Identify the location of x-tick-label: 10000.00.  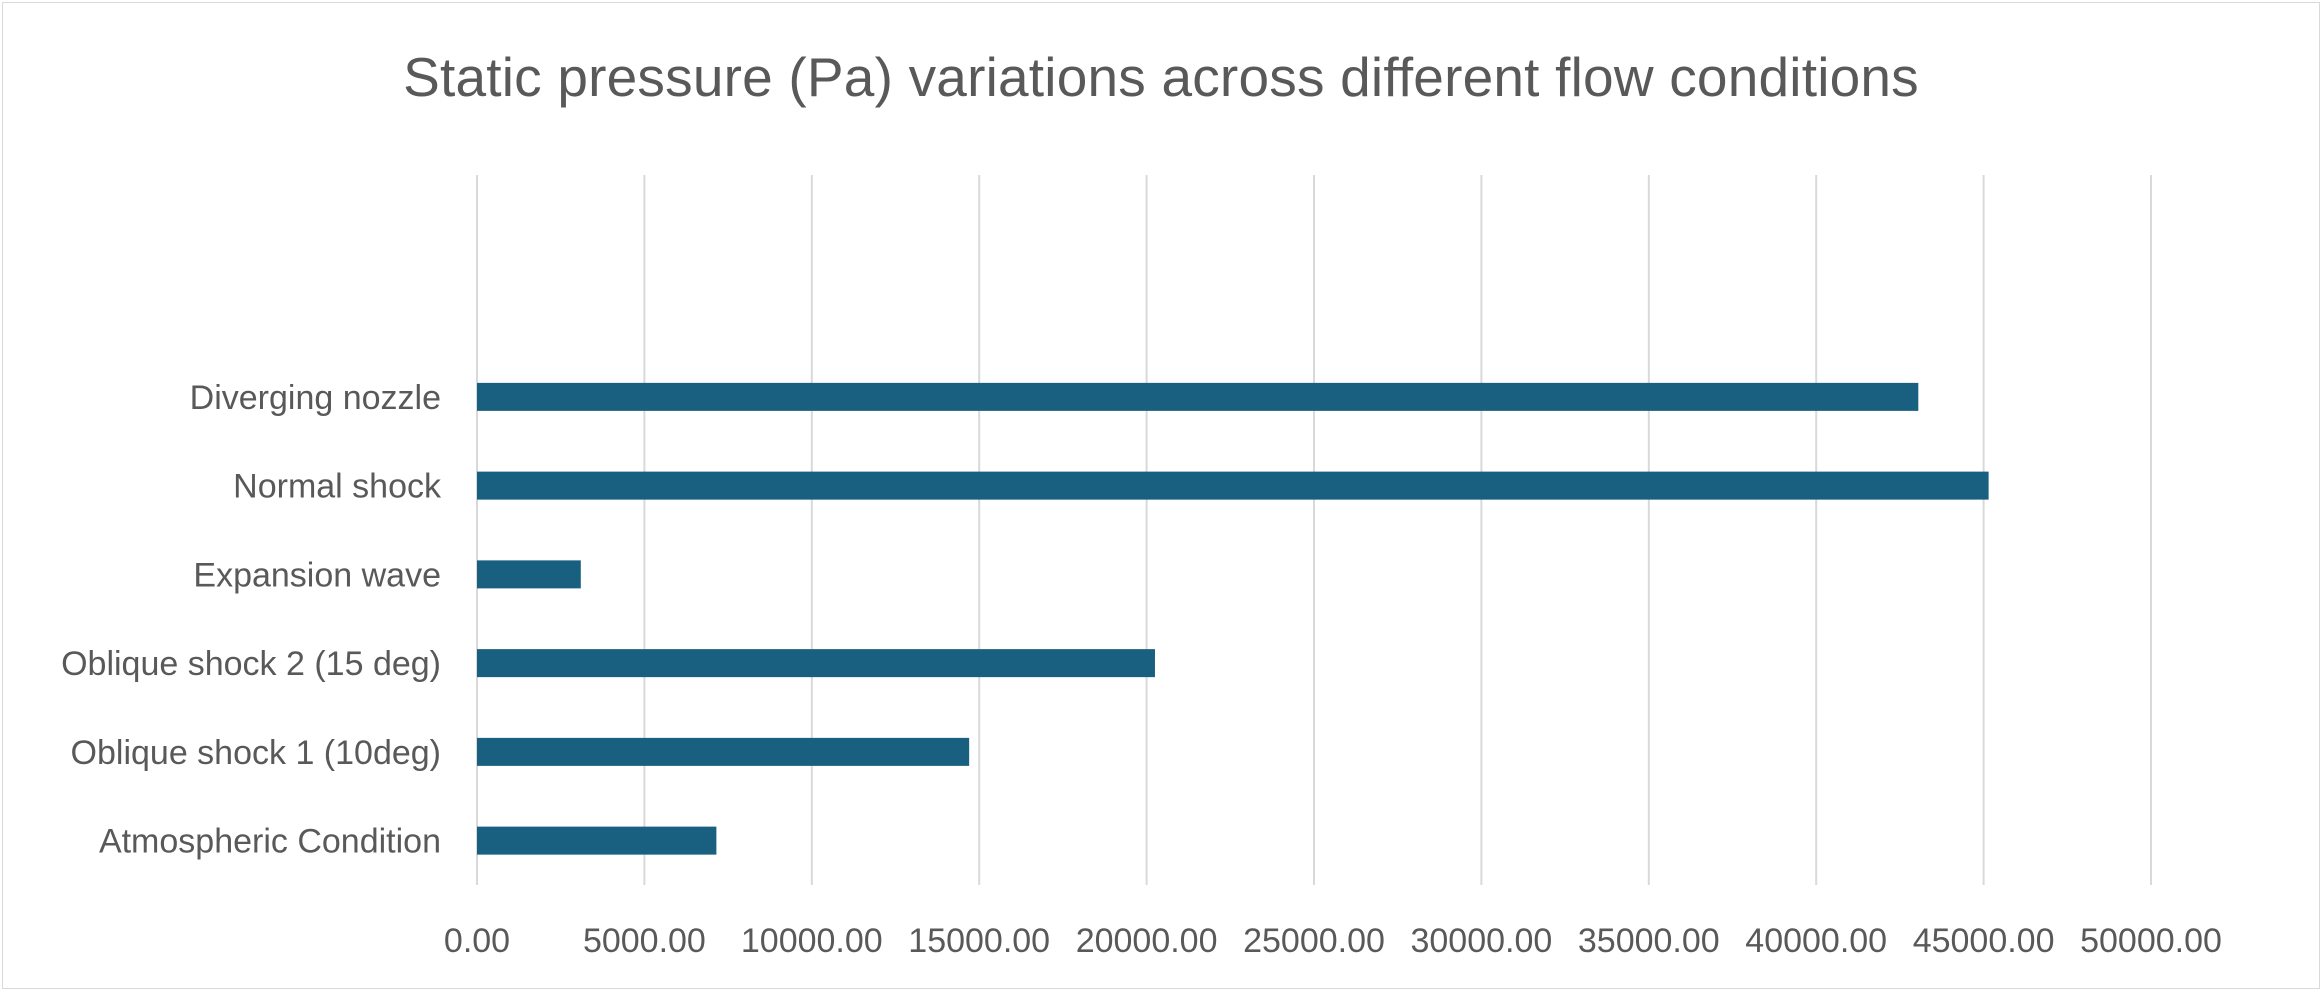
(812, 941).